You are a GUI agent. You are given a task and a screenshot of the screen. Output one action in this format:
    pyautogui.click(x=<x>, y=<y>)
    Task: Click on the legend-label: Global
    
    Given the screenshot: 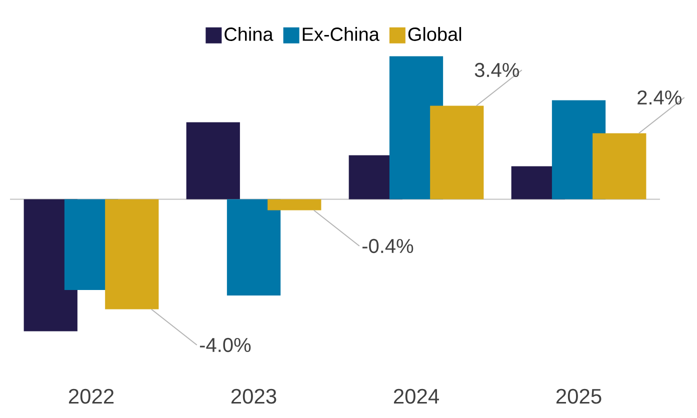 What is the action you would take?
    pyautogui.click(x=435, y=34)
    